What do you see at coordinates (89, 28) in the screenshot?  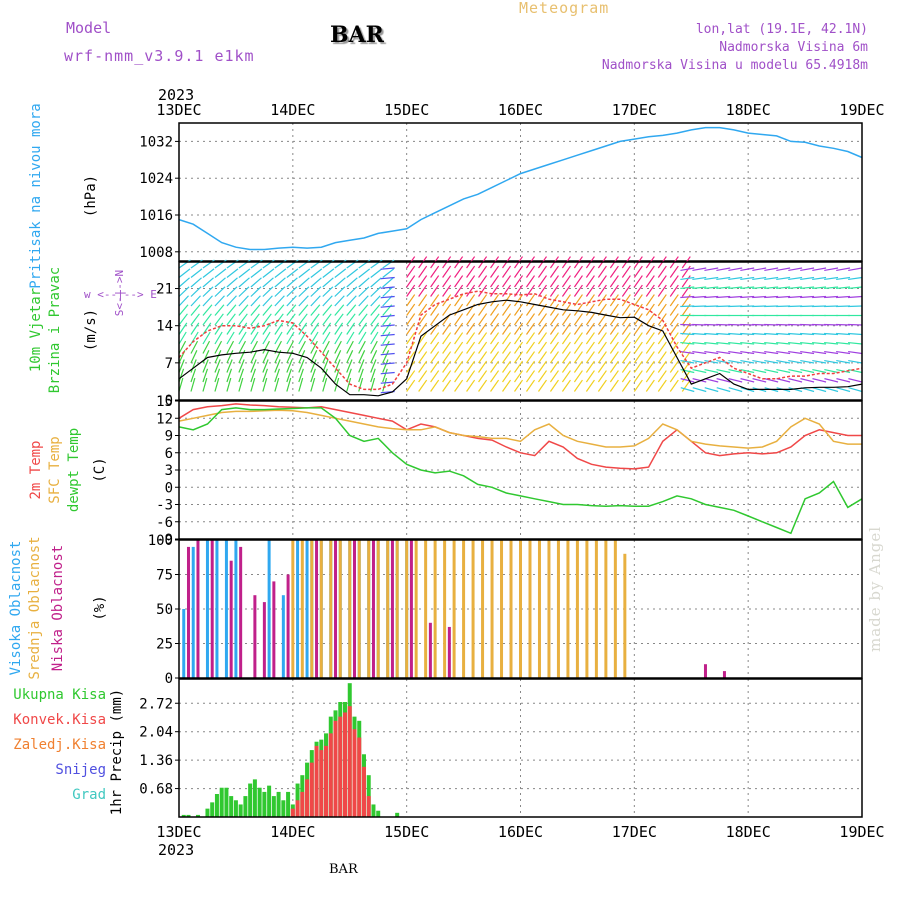 I see `model-label: Model` at bounding box center [89, 28].